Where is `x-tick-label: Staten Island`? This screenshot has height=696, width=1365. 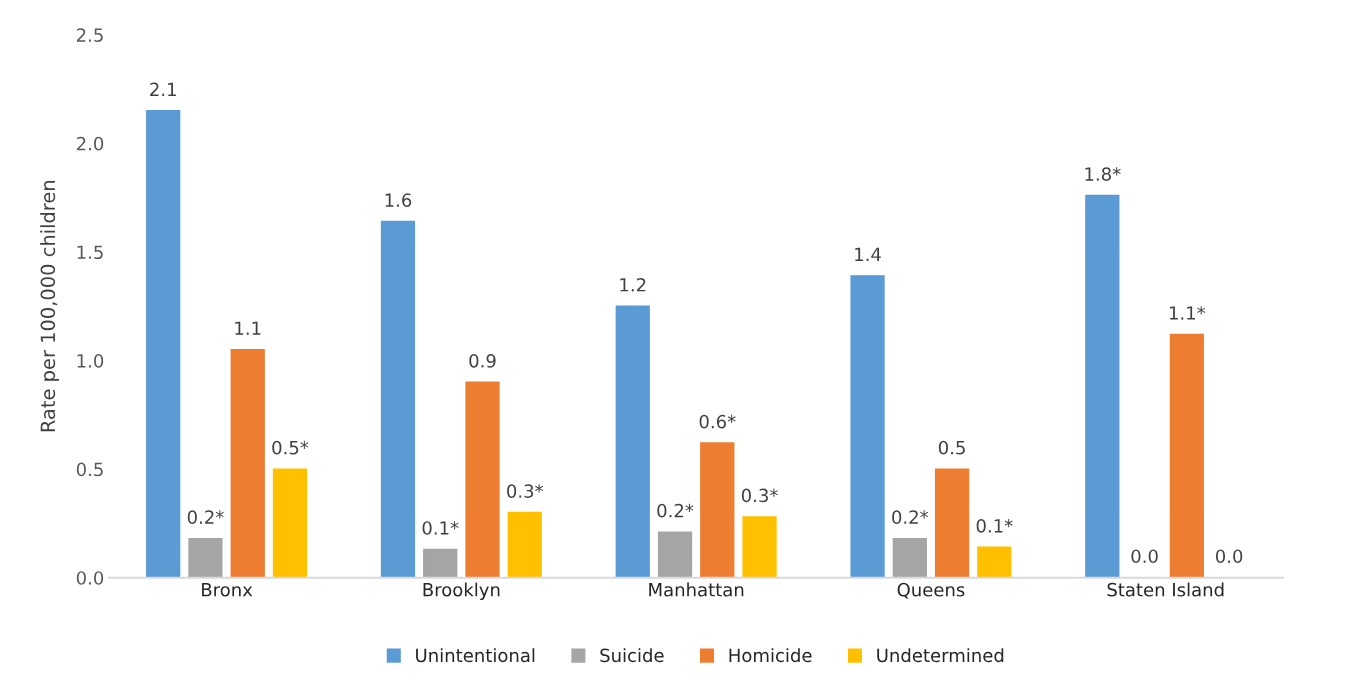 x-tick-label: Staten Island is located at coordinates (1165, 589).